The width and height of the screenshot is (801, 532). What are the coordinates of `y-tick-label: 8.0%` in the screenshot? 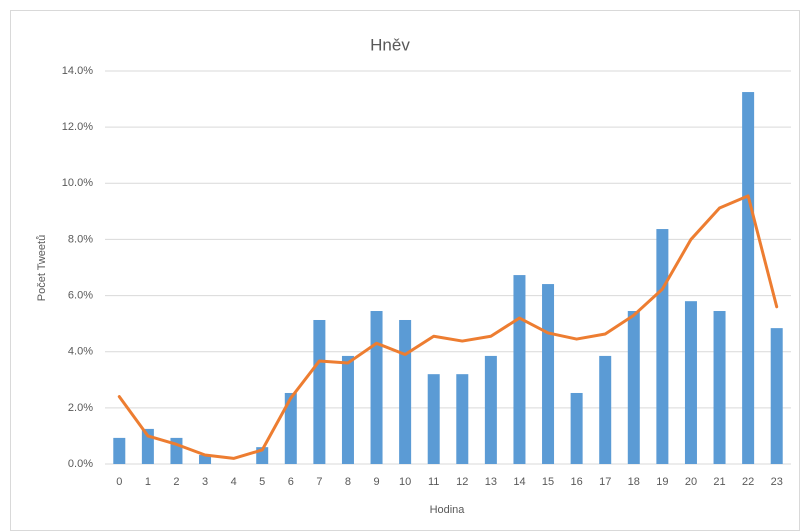 It's located at (80, 239).